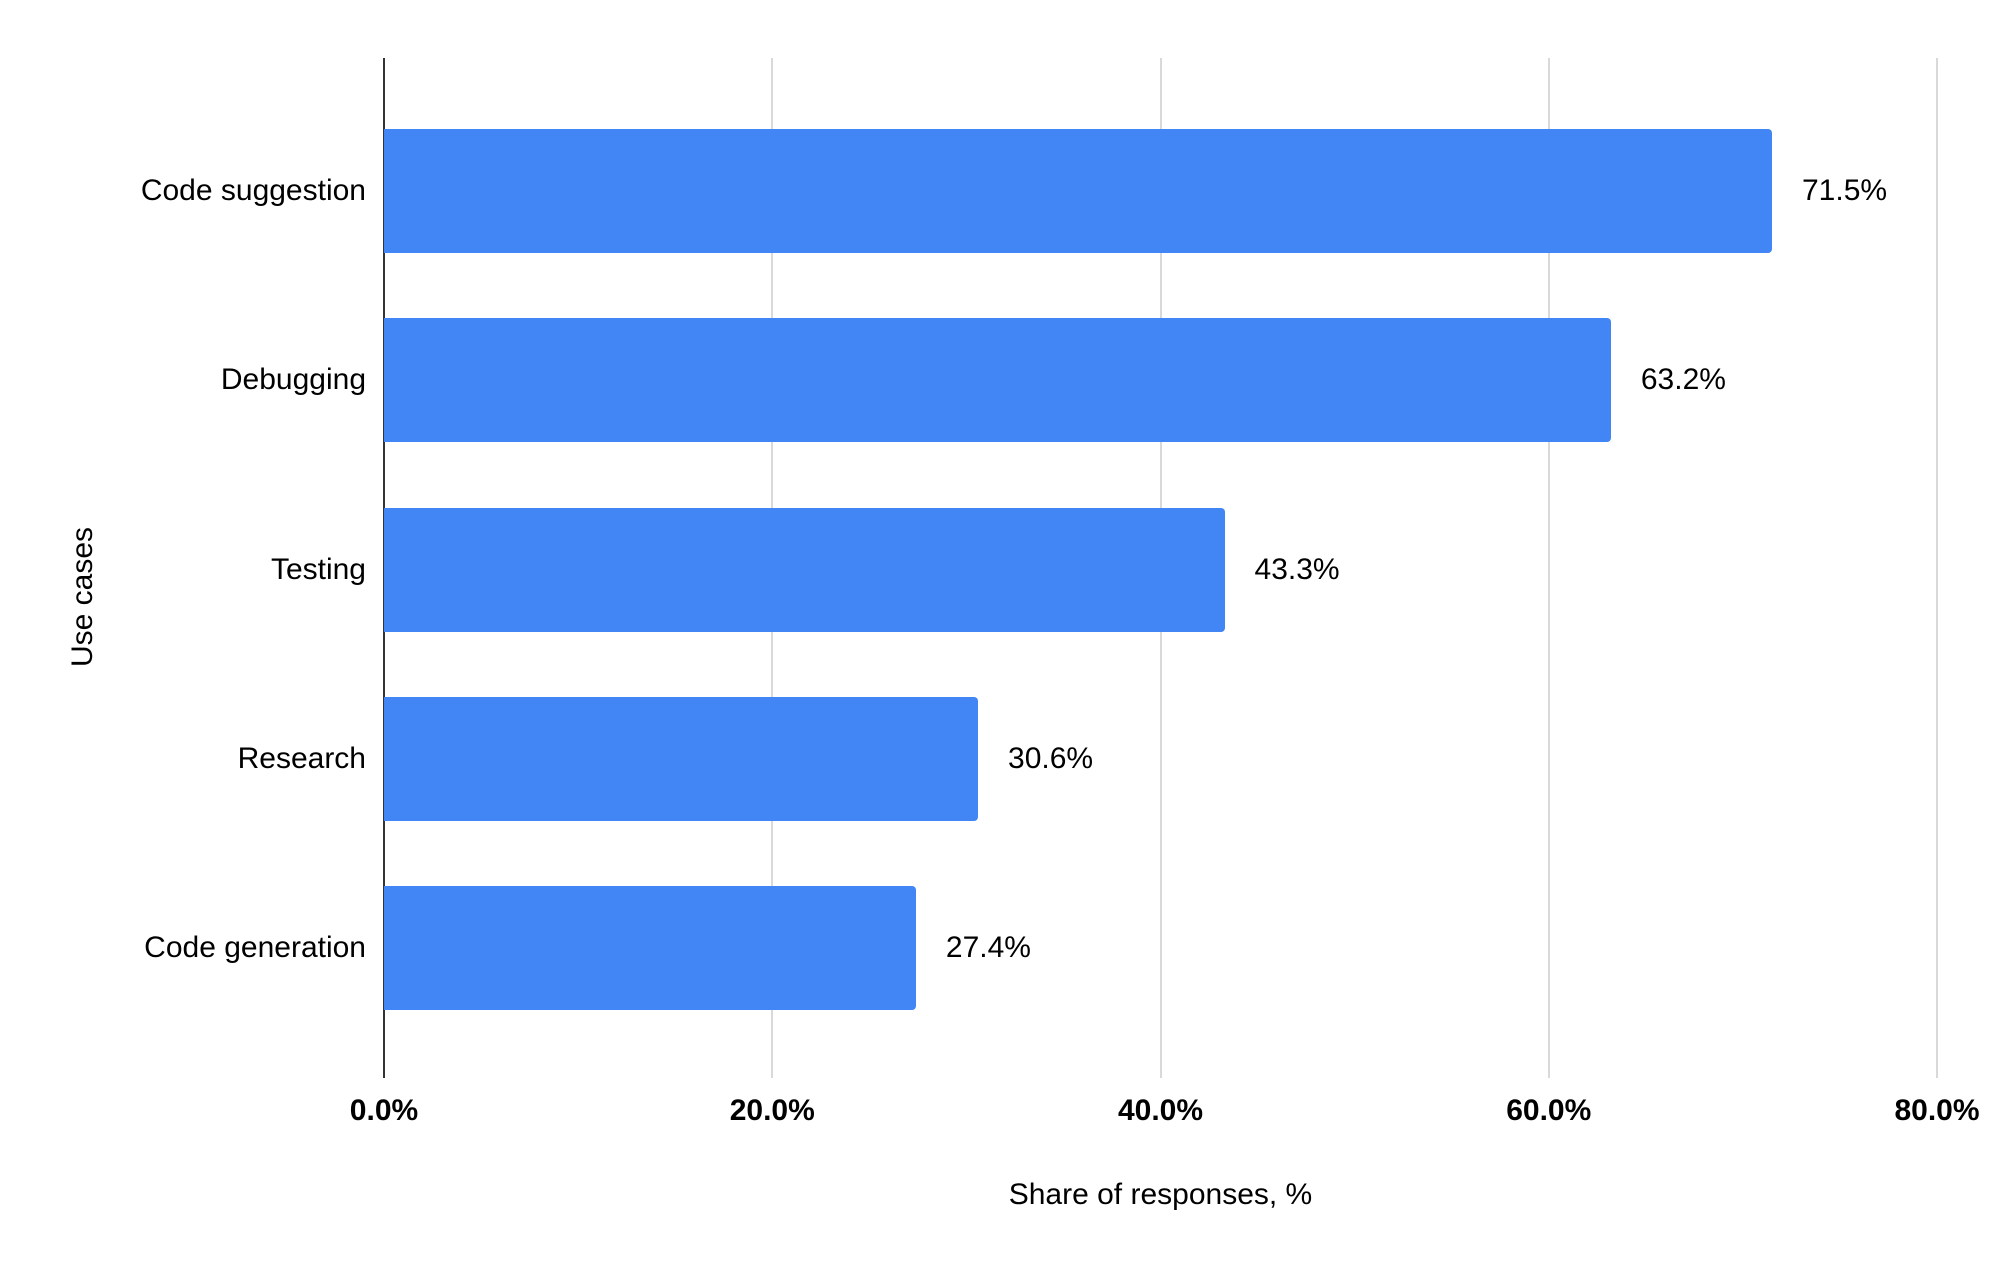  I want to click on x-tick-label-20: 20.0%, so click(772, 1110).